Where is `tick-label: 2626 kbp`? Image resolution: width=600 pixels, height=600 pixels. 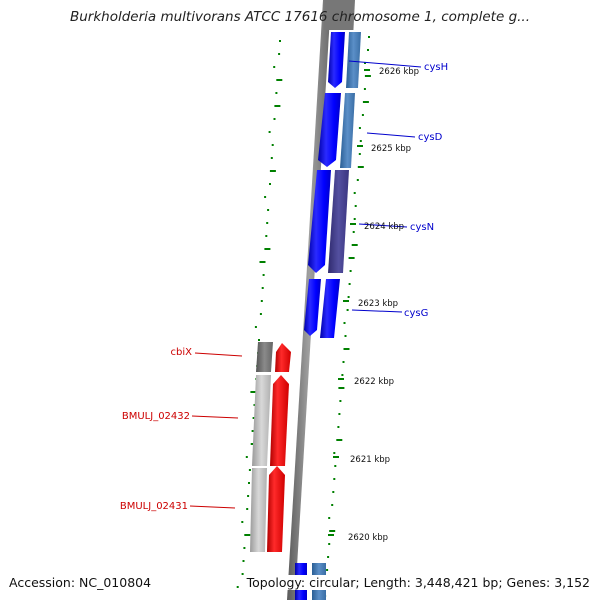 tick-label: 2626 kbp is located at coordinates (399, 72).